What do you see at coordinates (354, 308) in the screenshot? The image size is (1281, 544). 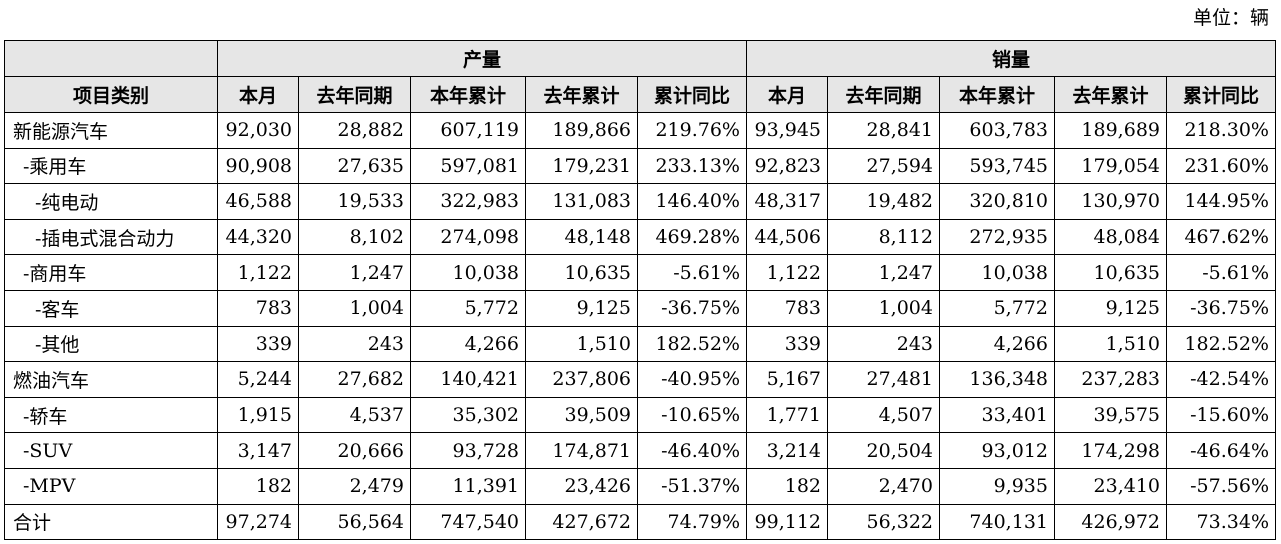 I see `production-last-year-same-cell: 1,004` at bounding box center [354, 308].